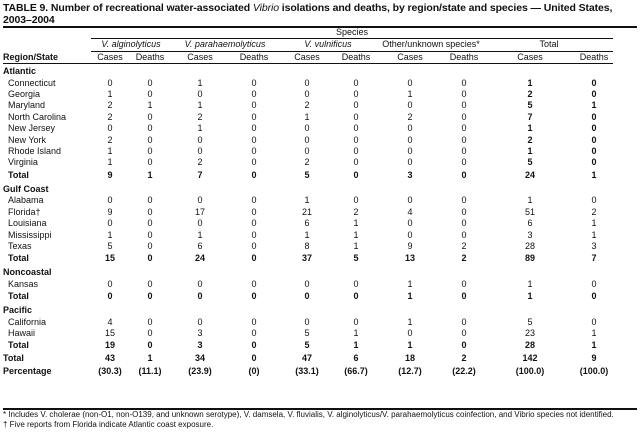 The width and height of the screenshot is (640, 441). Describe the element at coordinates (306, 358) in the screenshot. I see `cell: 47` at that location.